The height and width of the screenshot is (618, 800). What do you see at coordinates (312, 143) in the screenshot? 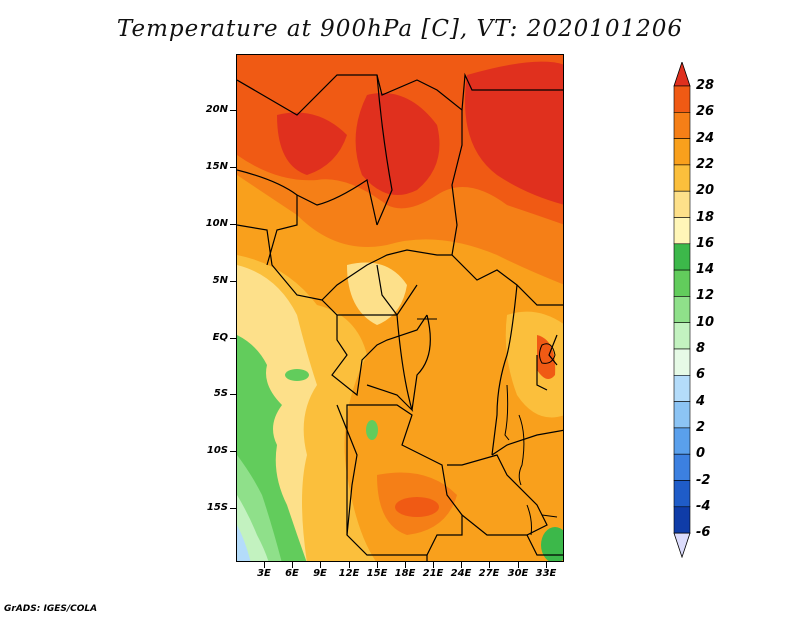
I see `field-core-west` at bounding box center [312, 143].